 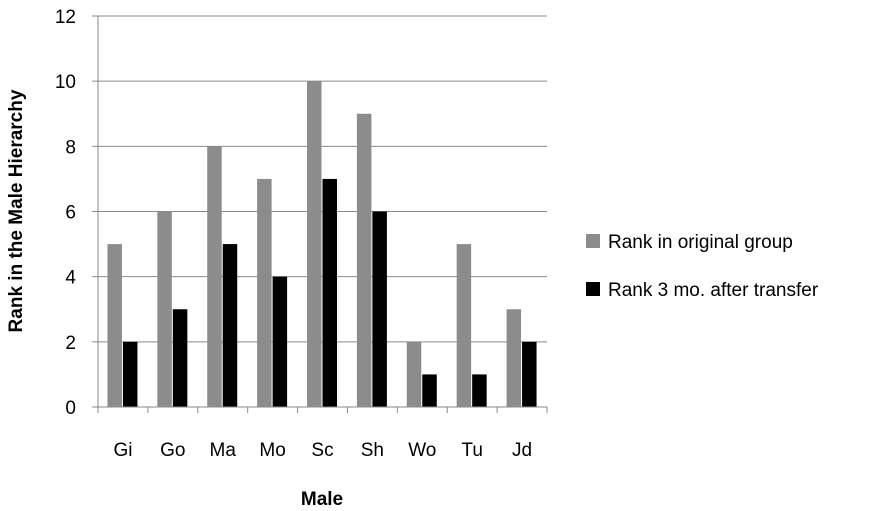 I want to click on bar-gi-original, so click(x=114, y=325).